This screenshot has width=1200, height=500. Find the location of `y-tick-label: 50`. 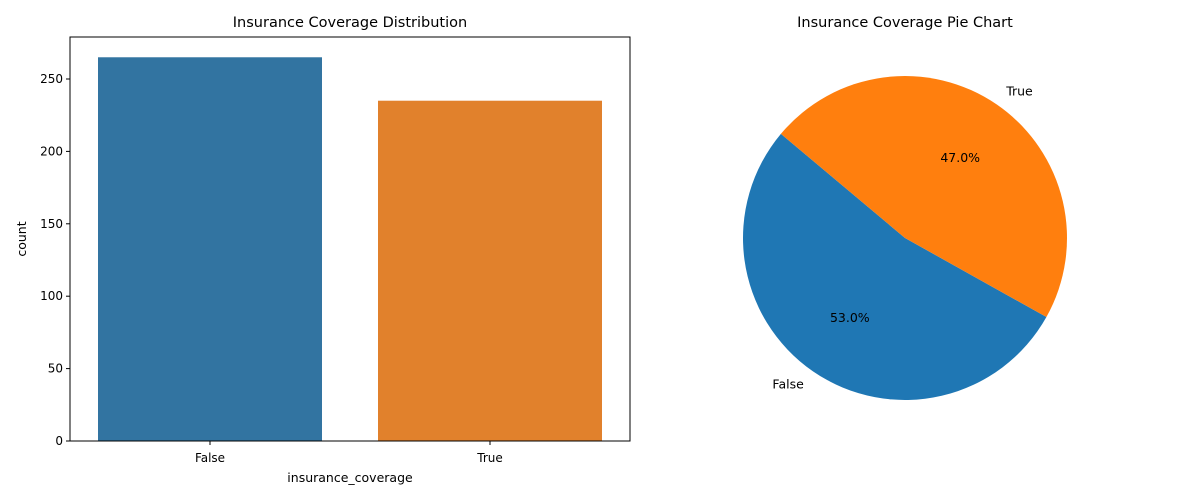

y-tick-label: 50 is located at coordinates (55, 369).